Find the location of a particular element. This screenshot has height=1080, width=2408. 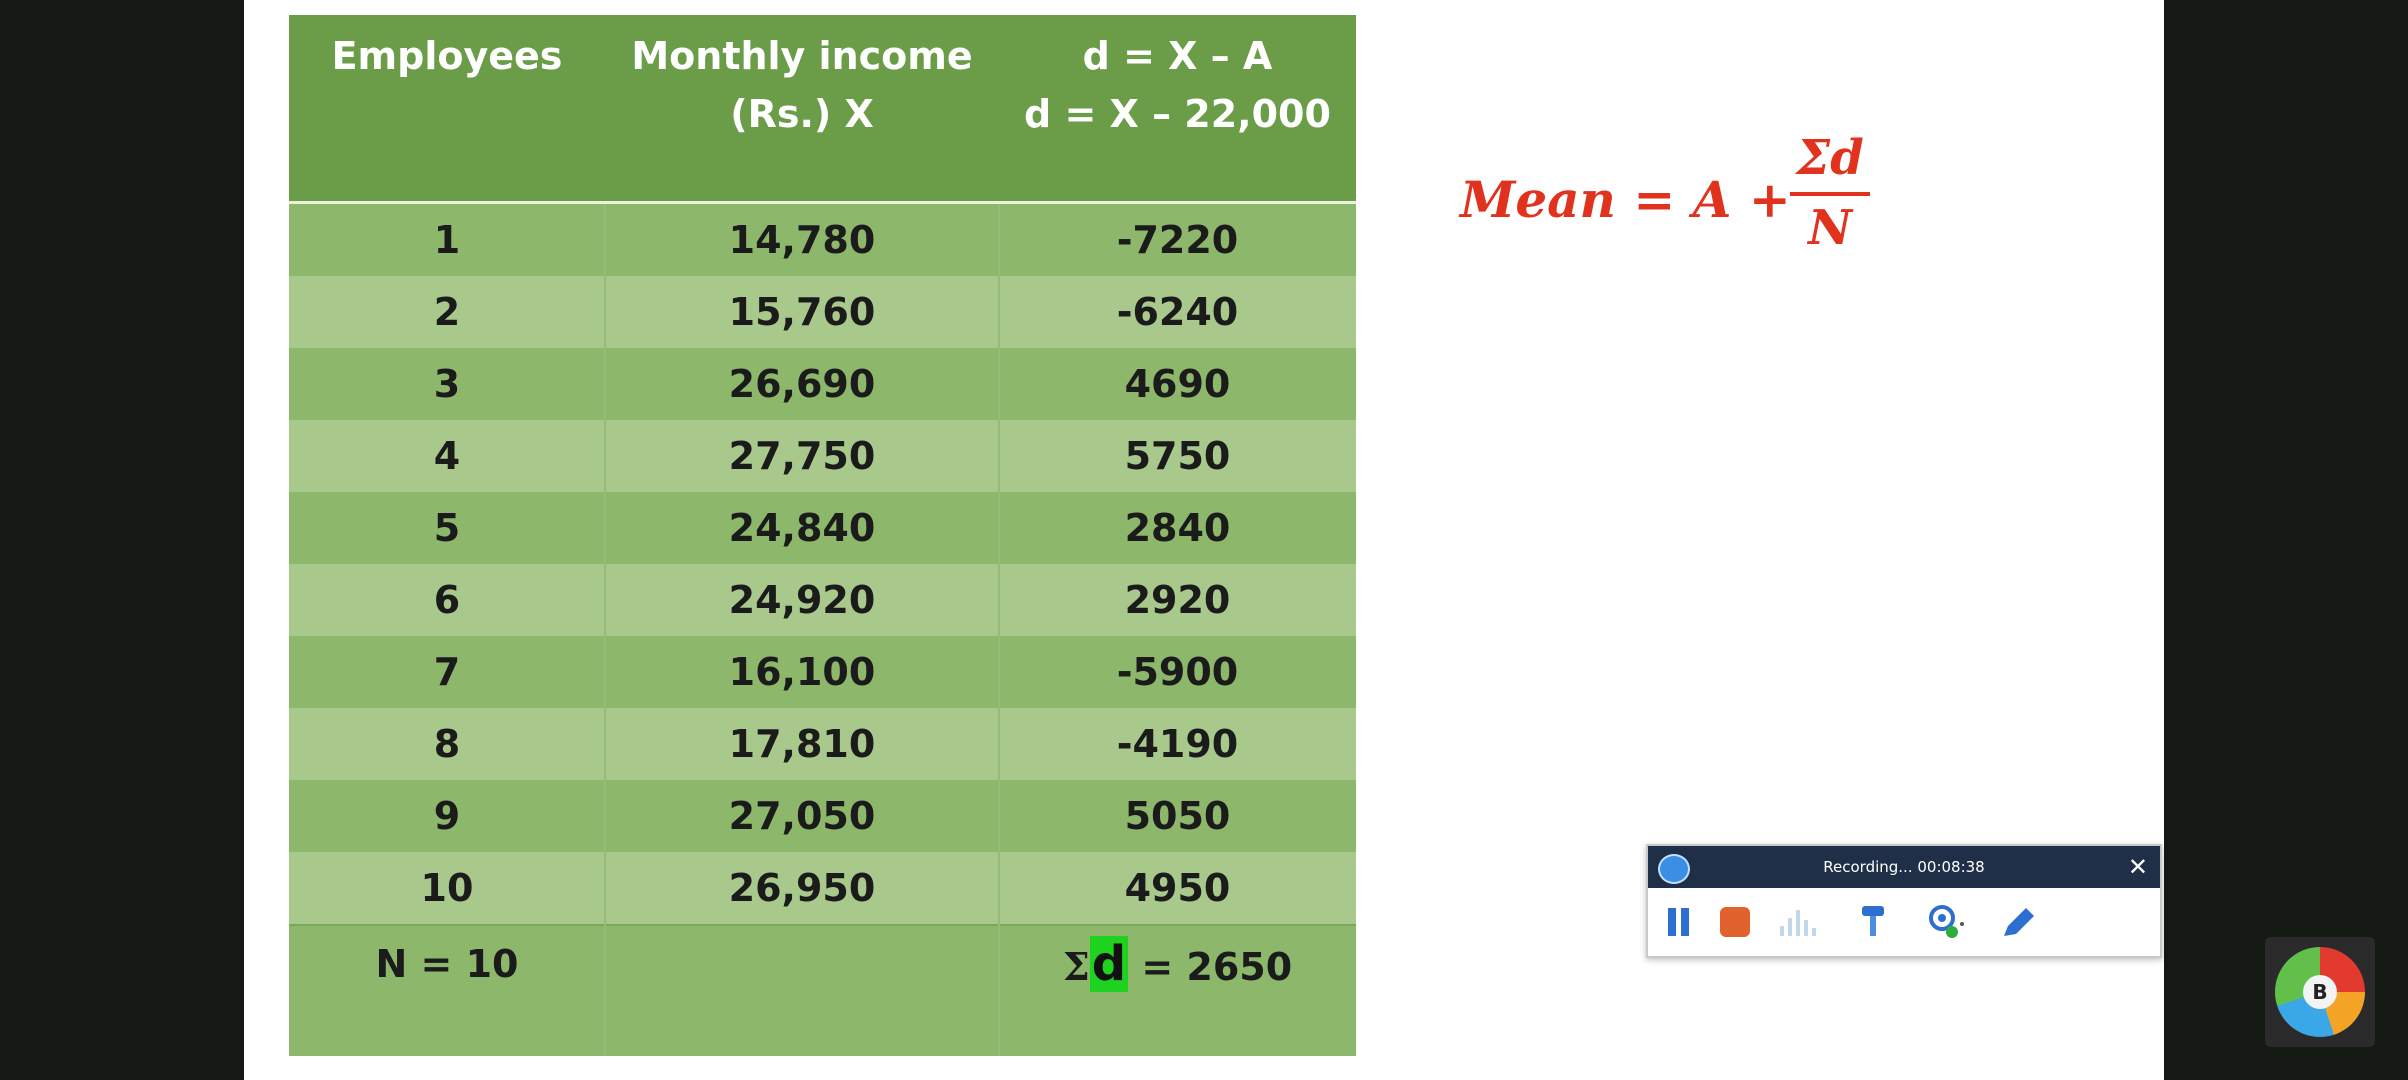

formula-fraction: Σd N is located at coordinates (1830, 193).